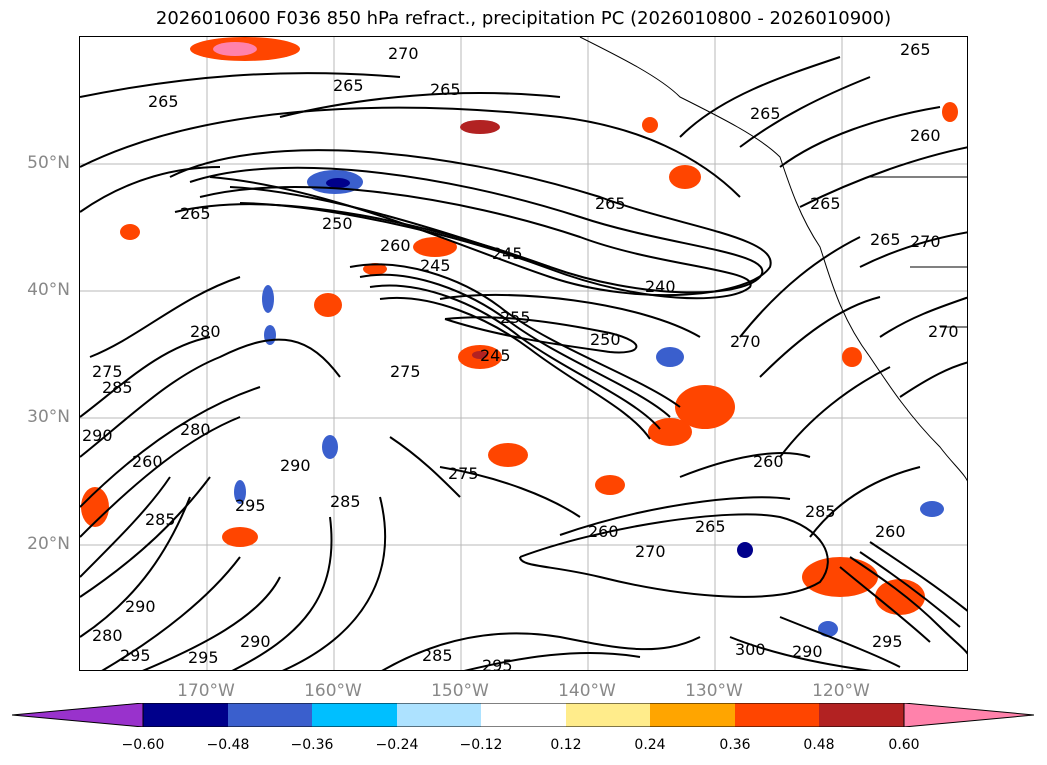 This screenshot has height=765, width=1047. What do you see at coordinates (48, 290) in the screenshot?
I see `lat-label-40n: 40°N` at bounding box center [48, 290].